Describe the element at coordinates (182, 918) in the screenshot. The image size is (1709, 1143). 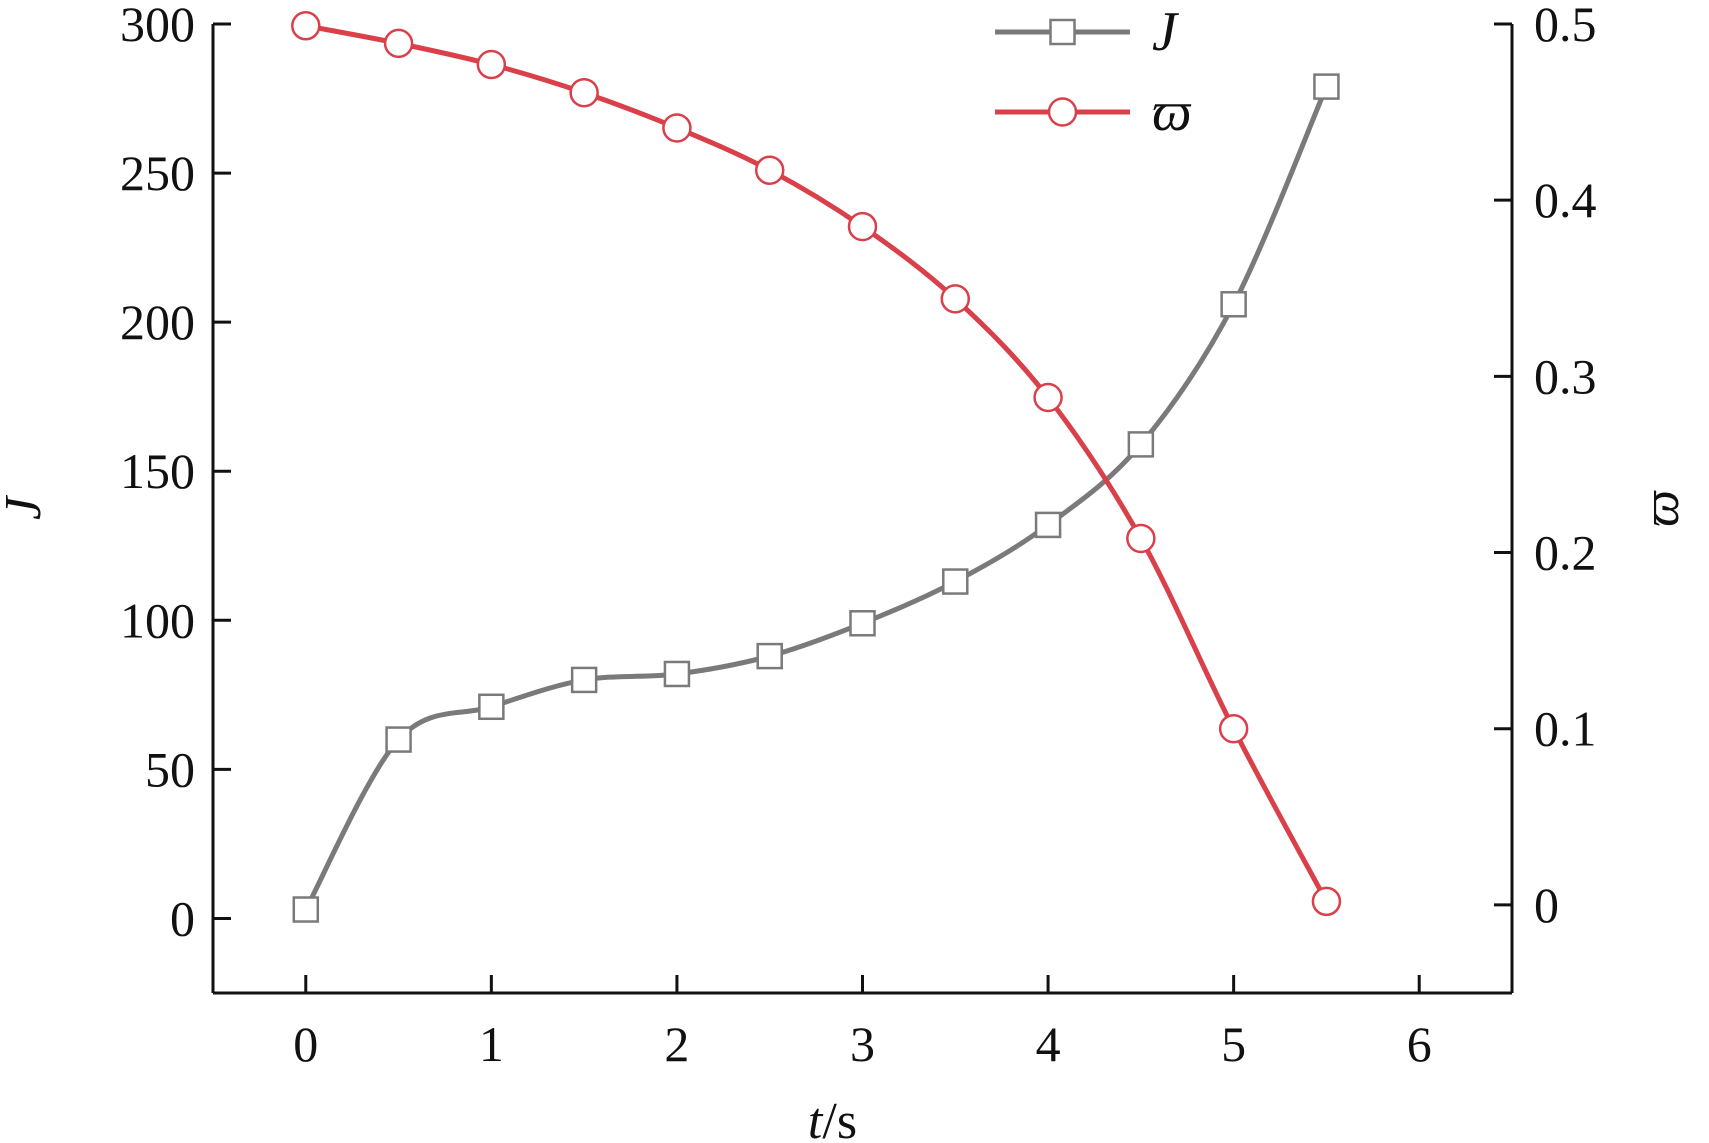
I see `y-left-tick-label: 0` at that location.